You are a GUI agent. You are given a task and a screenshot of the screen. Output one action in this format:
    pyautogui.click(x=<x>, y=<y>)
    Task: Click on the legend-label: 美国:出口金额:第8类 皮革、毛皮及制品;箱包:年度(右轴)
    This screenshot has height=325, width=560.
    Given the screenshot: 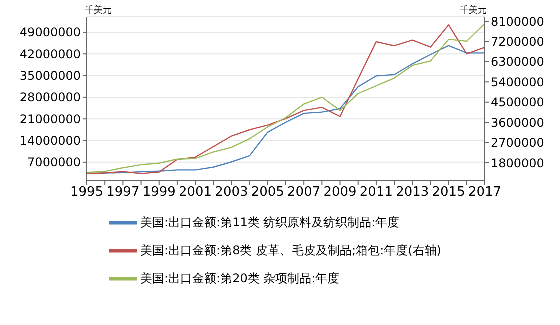 What is the action you would take?
    pyautogui.click(x=291, y=250)
    